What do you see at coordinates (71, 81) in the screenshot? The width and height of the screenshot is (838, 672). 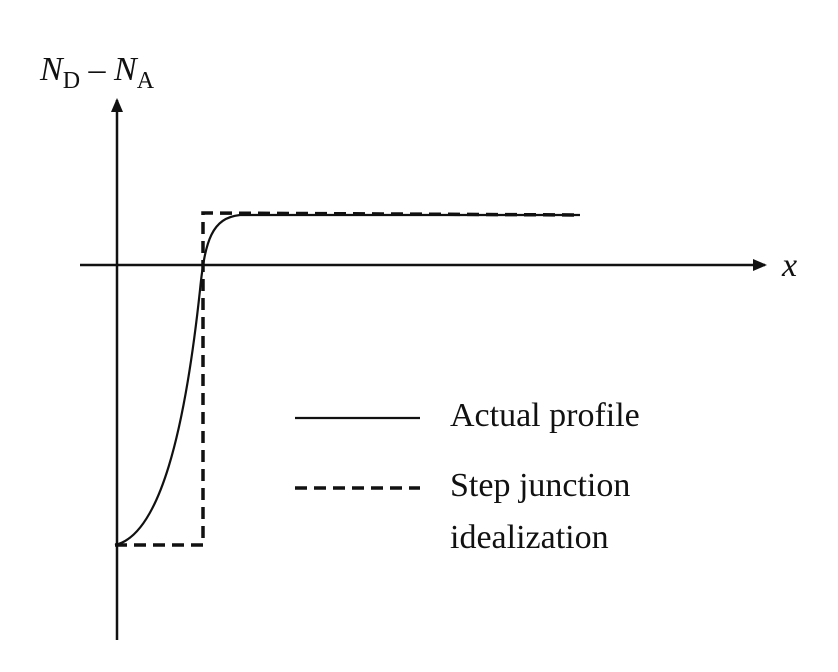 I see `y-label-sub: D` at bounding box center [71, 81].